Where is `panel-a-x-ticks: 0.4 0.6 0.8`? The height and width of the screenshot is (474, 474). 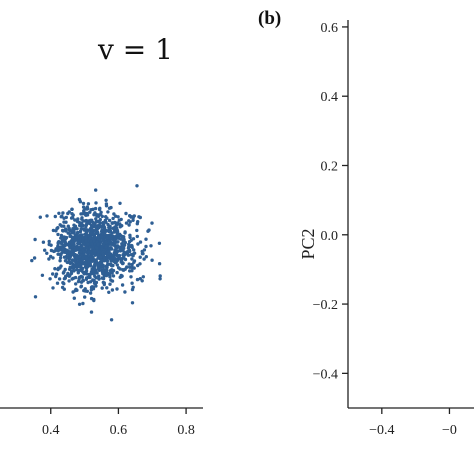
panel-a-x-ticks: 0.4 0.6 0.8 is located at coordinates (118, 423).